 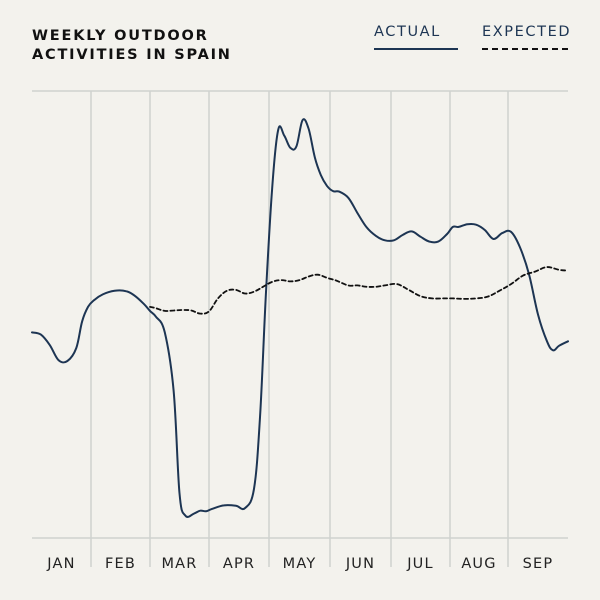 What do you see at coordinates (239, 564) in the screenshot?
I see `x-tick-label: APR` at bounding box center [239, 564].